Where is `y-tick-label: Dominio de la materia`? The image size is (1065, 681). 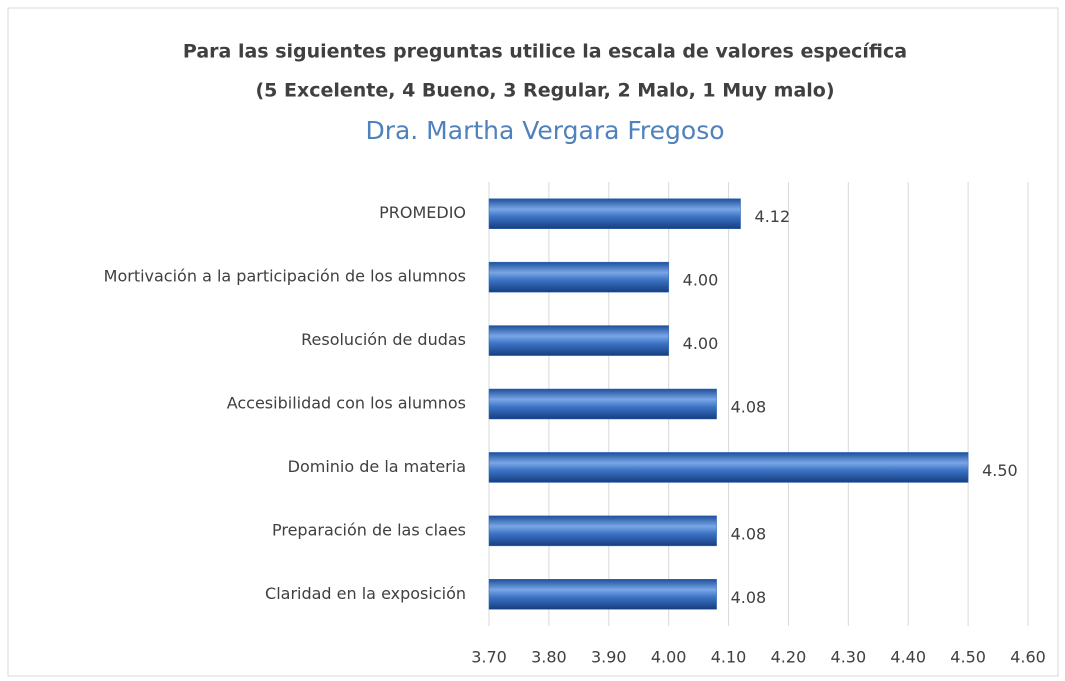
y-tick-label: Dominio de la materia is located at coordinates (377, 466).